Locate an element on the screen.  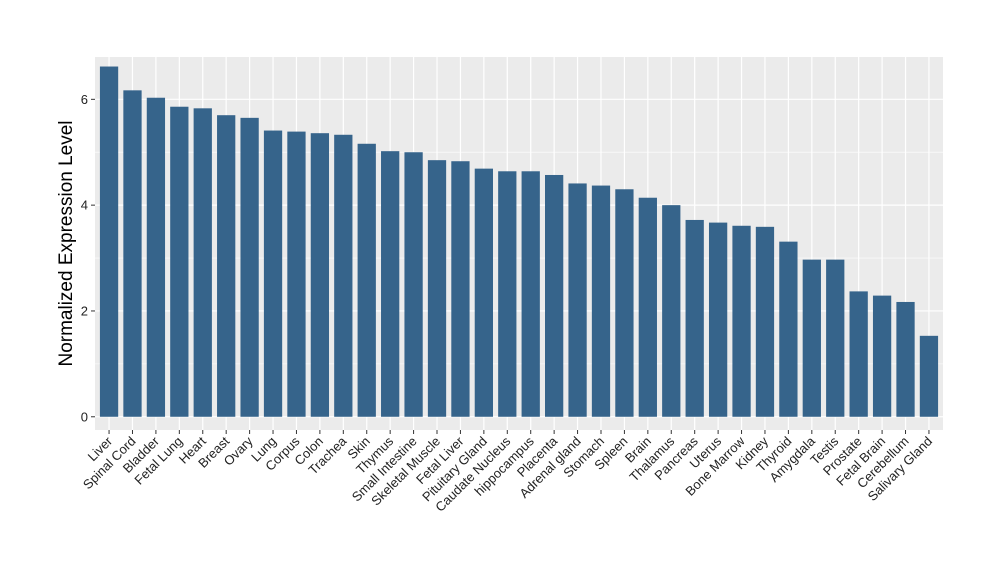
y-tick-label: 4 is located at coordinates (84, 205).